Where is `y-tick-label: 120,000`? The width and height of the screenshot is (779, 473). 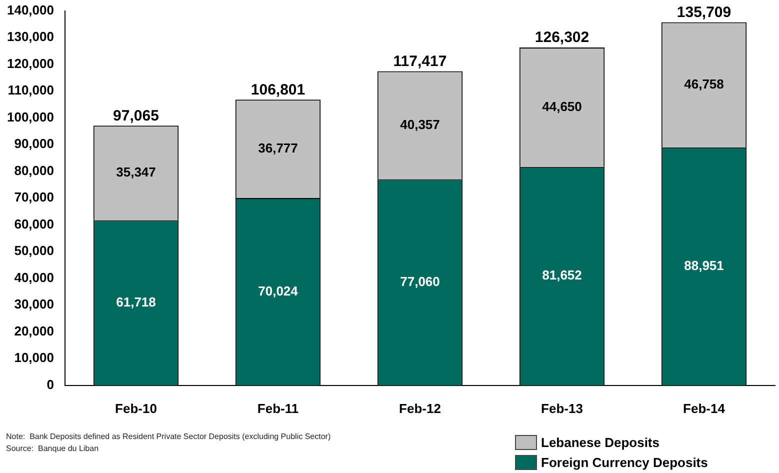
y-tick-label: 120,000 is located at coordinates (30, 63).